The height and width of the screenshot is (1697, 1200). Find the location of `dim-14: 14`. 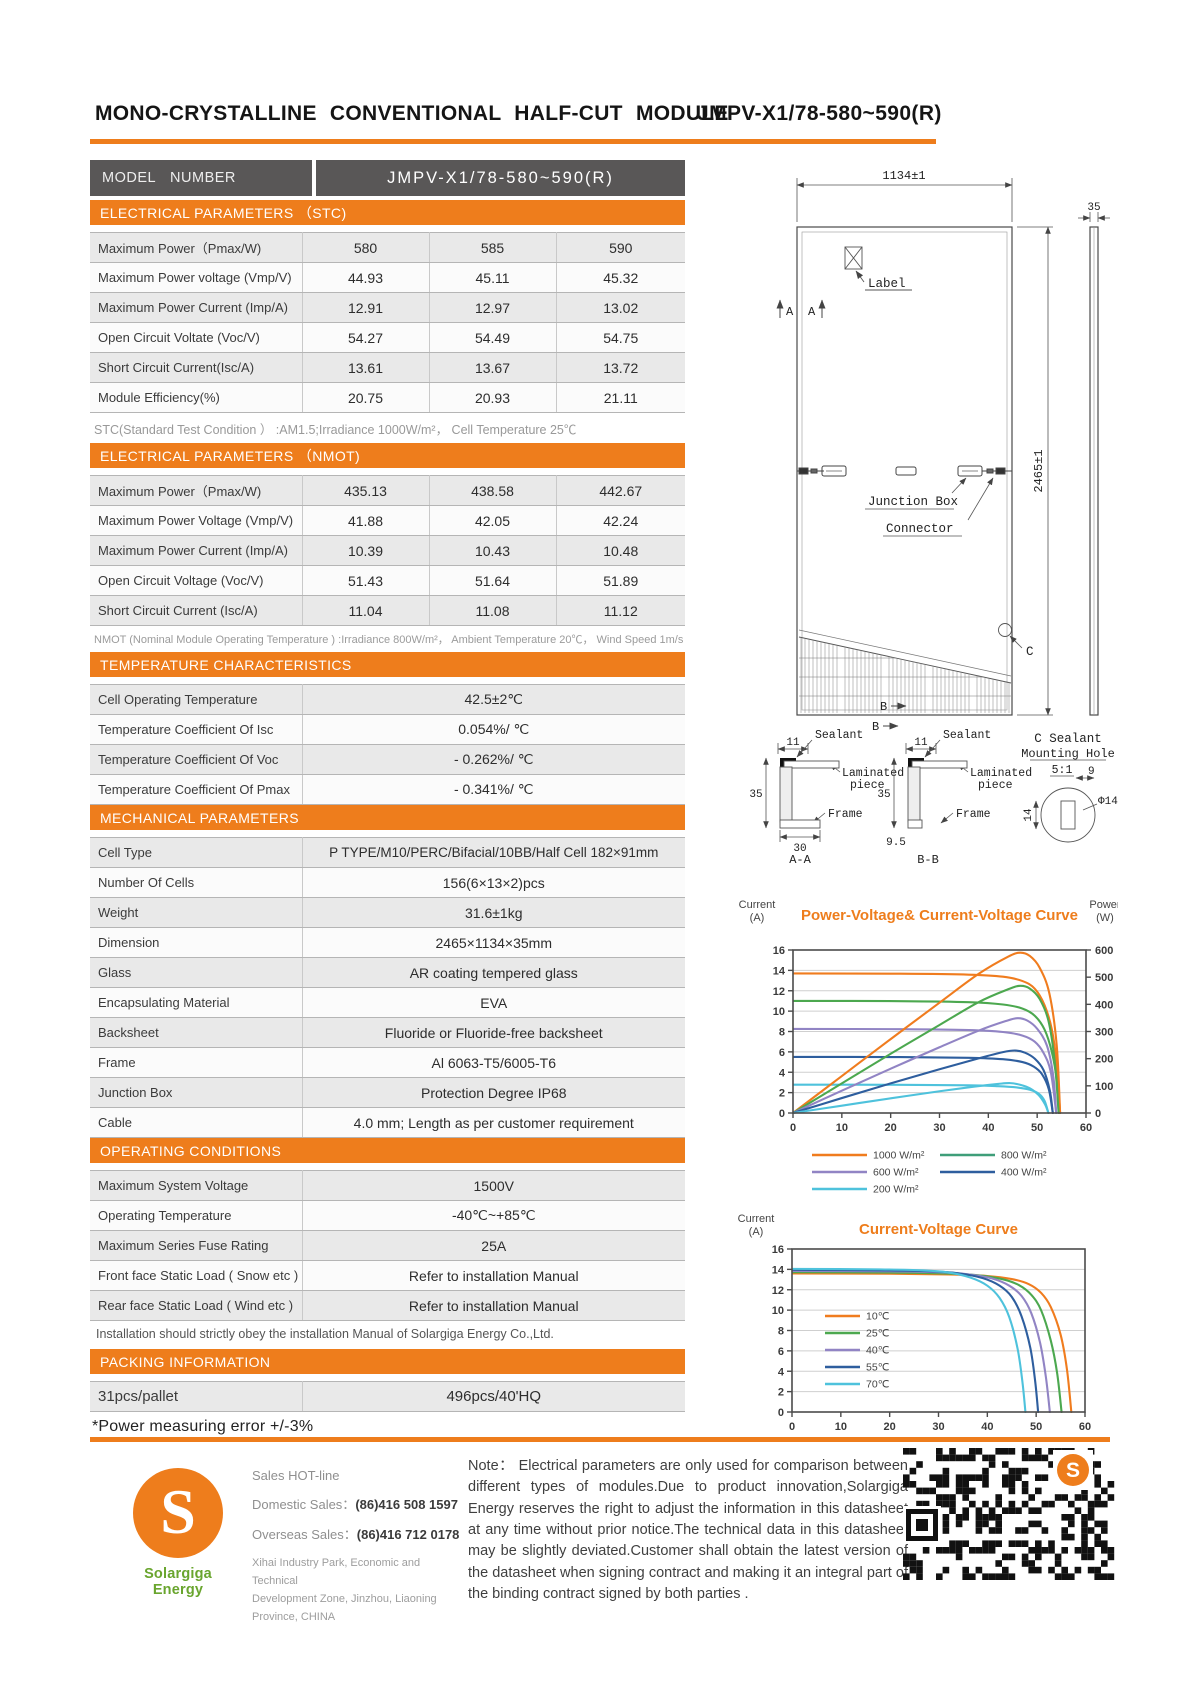

dim-14: 14 is located at coordinates (1029, 815).